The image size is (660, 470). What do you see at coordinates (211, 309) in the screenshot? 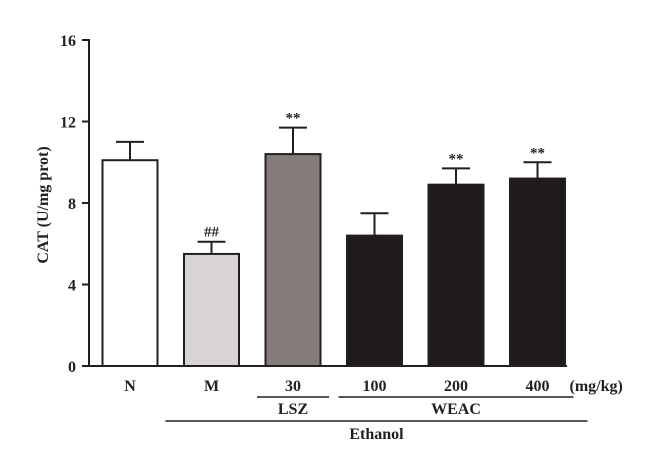
I see `bar-m` at bounding box center [211, 309].